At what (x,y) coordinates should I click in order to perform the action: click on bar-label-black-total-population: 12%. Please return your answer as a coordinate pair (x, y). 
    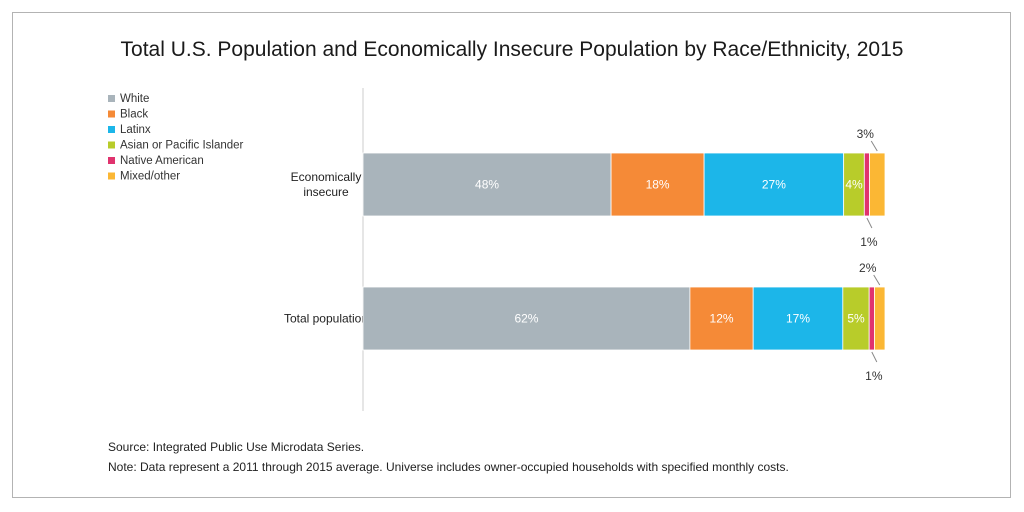
    Looking at the image, I should click on (722, 319).